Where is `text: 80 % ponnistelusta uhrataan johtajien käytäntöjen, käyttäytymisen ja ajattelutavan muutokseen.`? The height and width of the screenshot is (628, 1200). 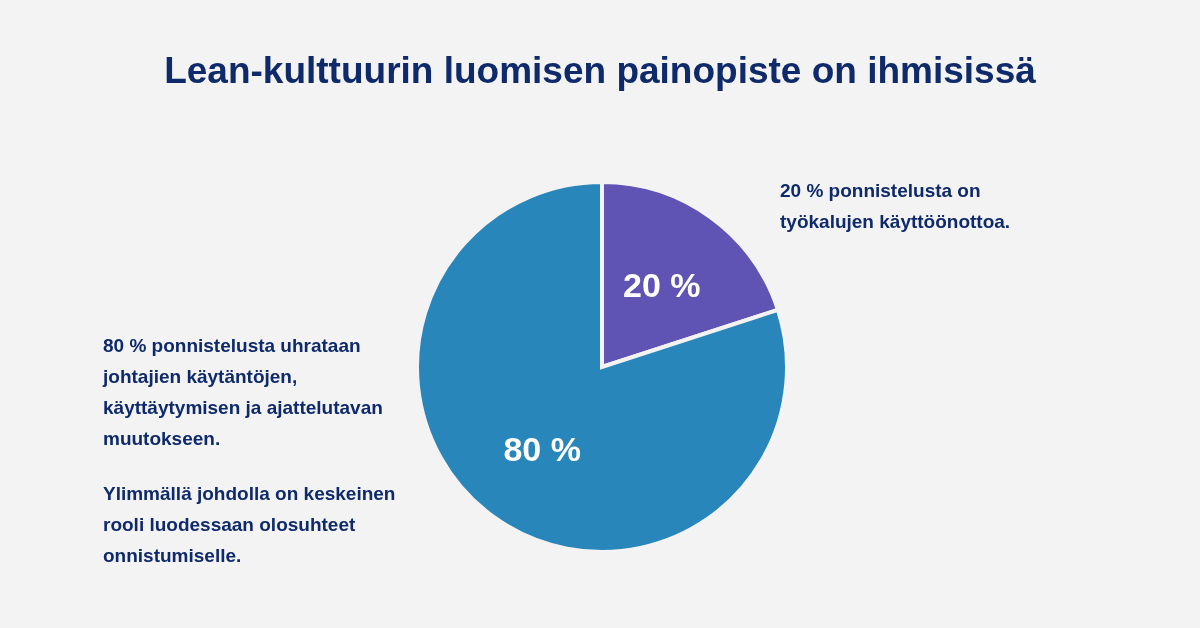
text: 80 % ponnistelusta uhrataan johtajien käytäntöjen, käyttäytymisen ja ajattelutavan muutokseen. is located at coordinates (243, 392).